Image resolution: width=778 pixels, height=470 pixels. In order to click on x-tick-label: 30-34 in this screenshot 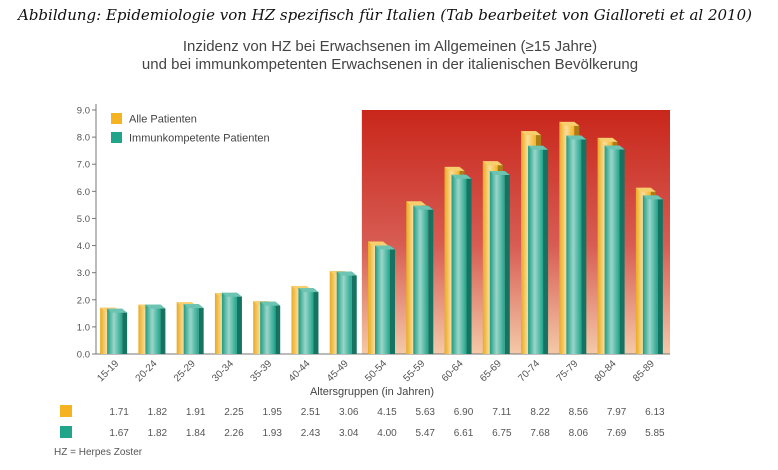, I will do `click(223, 371)`.